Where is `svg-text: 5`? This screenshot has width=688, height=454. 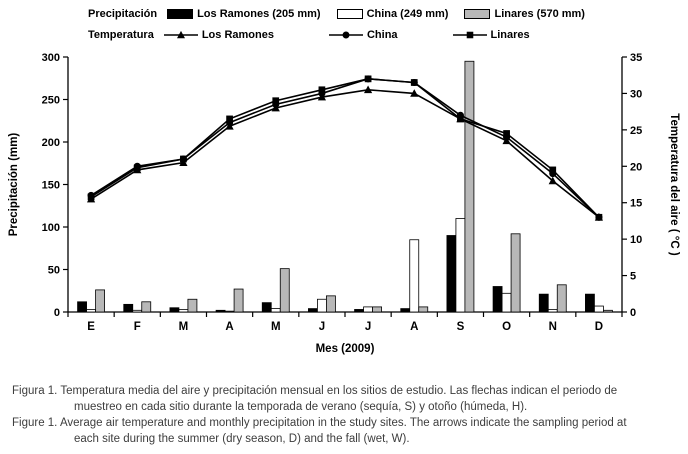 svg-text: 5 is located at coordinates (633, 277).